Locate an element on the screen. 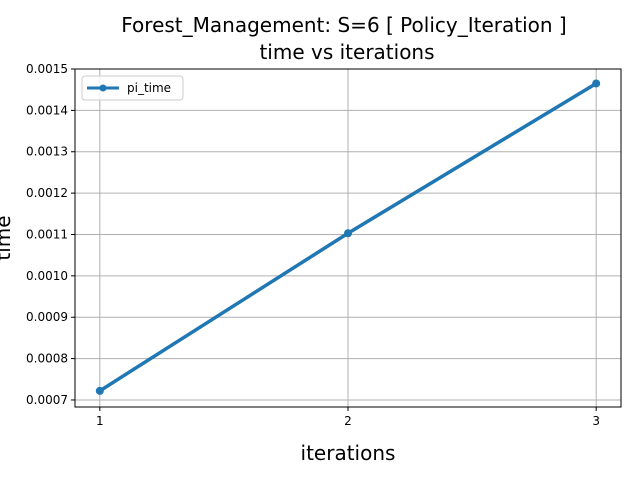 Image resolution: width=640 pixels, height=480 pixels. y-tick-label: 0.0009 is located at coordinates (47, 317).